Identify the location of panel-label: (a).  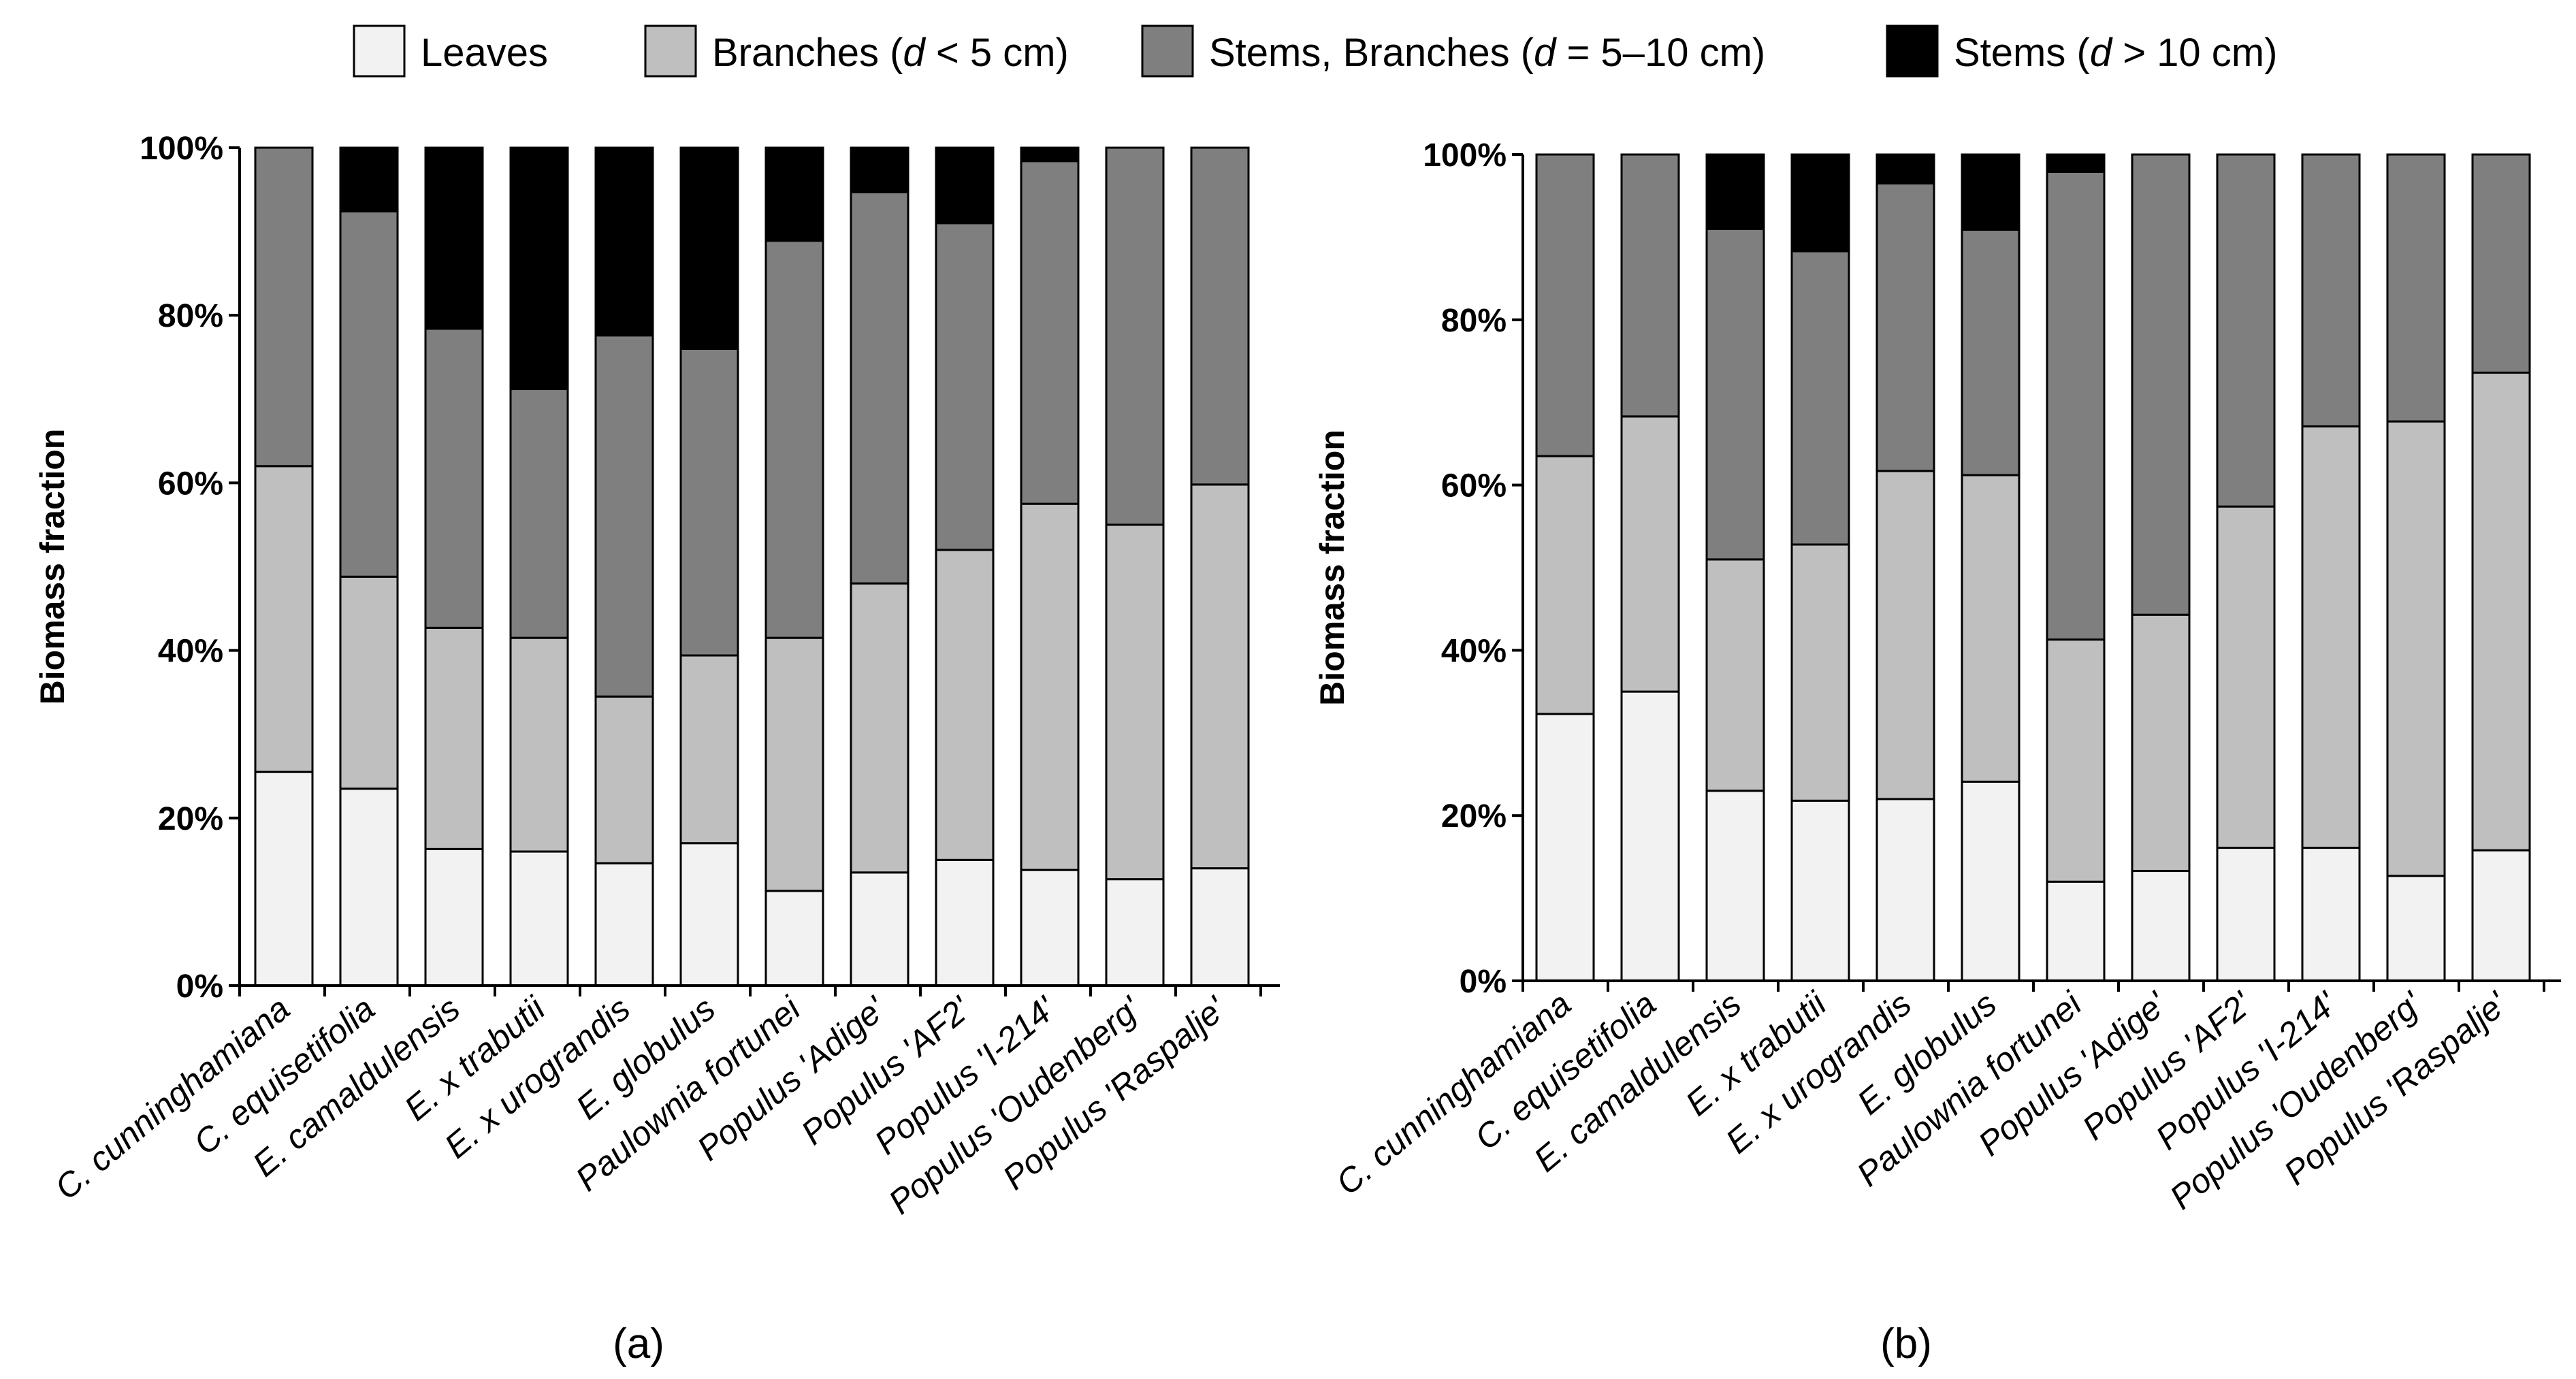
(638, 1343).